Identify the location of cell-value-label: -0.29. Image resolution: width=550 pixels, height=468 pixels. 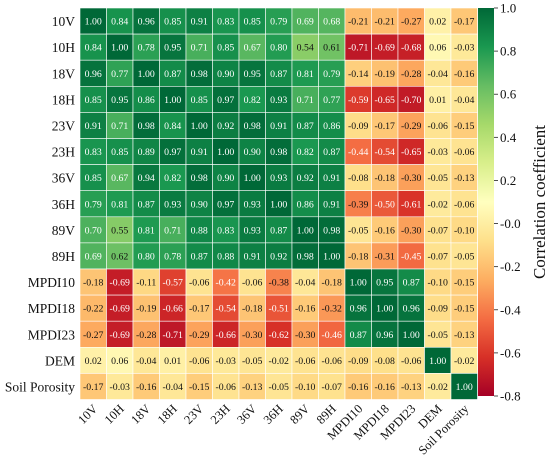
(411, 126).